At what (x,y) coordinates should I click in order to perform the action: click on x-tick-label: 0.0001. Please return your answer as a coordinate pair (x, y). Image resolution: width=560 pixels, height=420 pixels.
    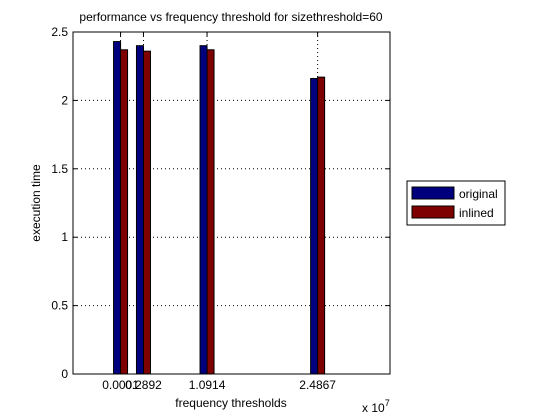
    Looking at the image, I should click on (120, 385).